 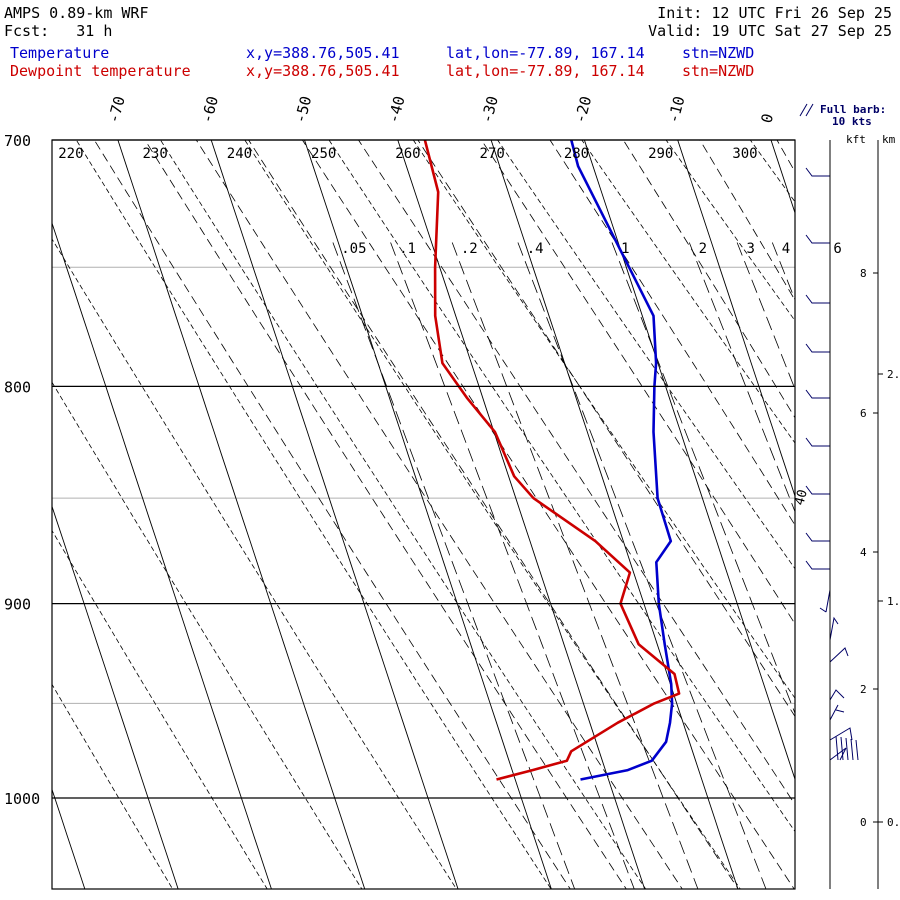 What do you see at coordinates (407, 249) in the screenshot?
I see `mixing-ratio-label: .1` at bounding box center [407, 249].